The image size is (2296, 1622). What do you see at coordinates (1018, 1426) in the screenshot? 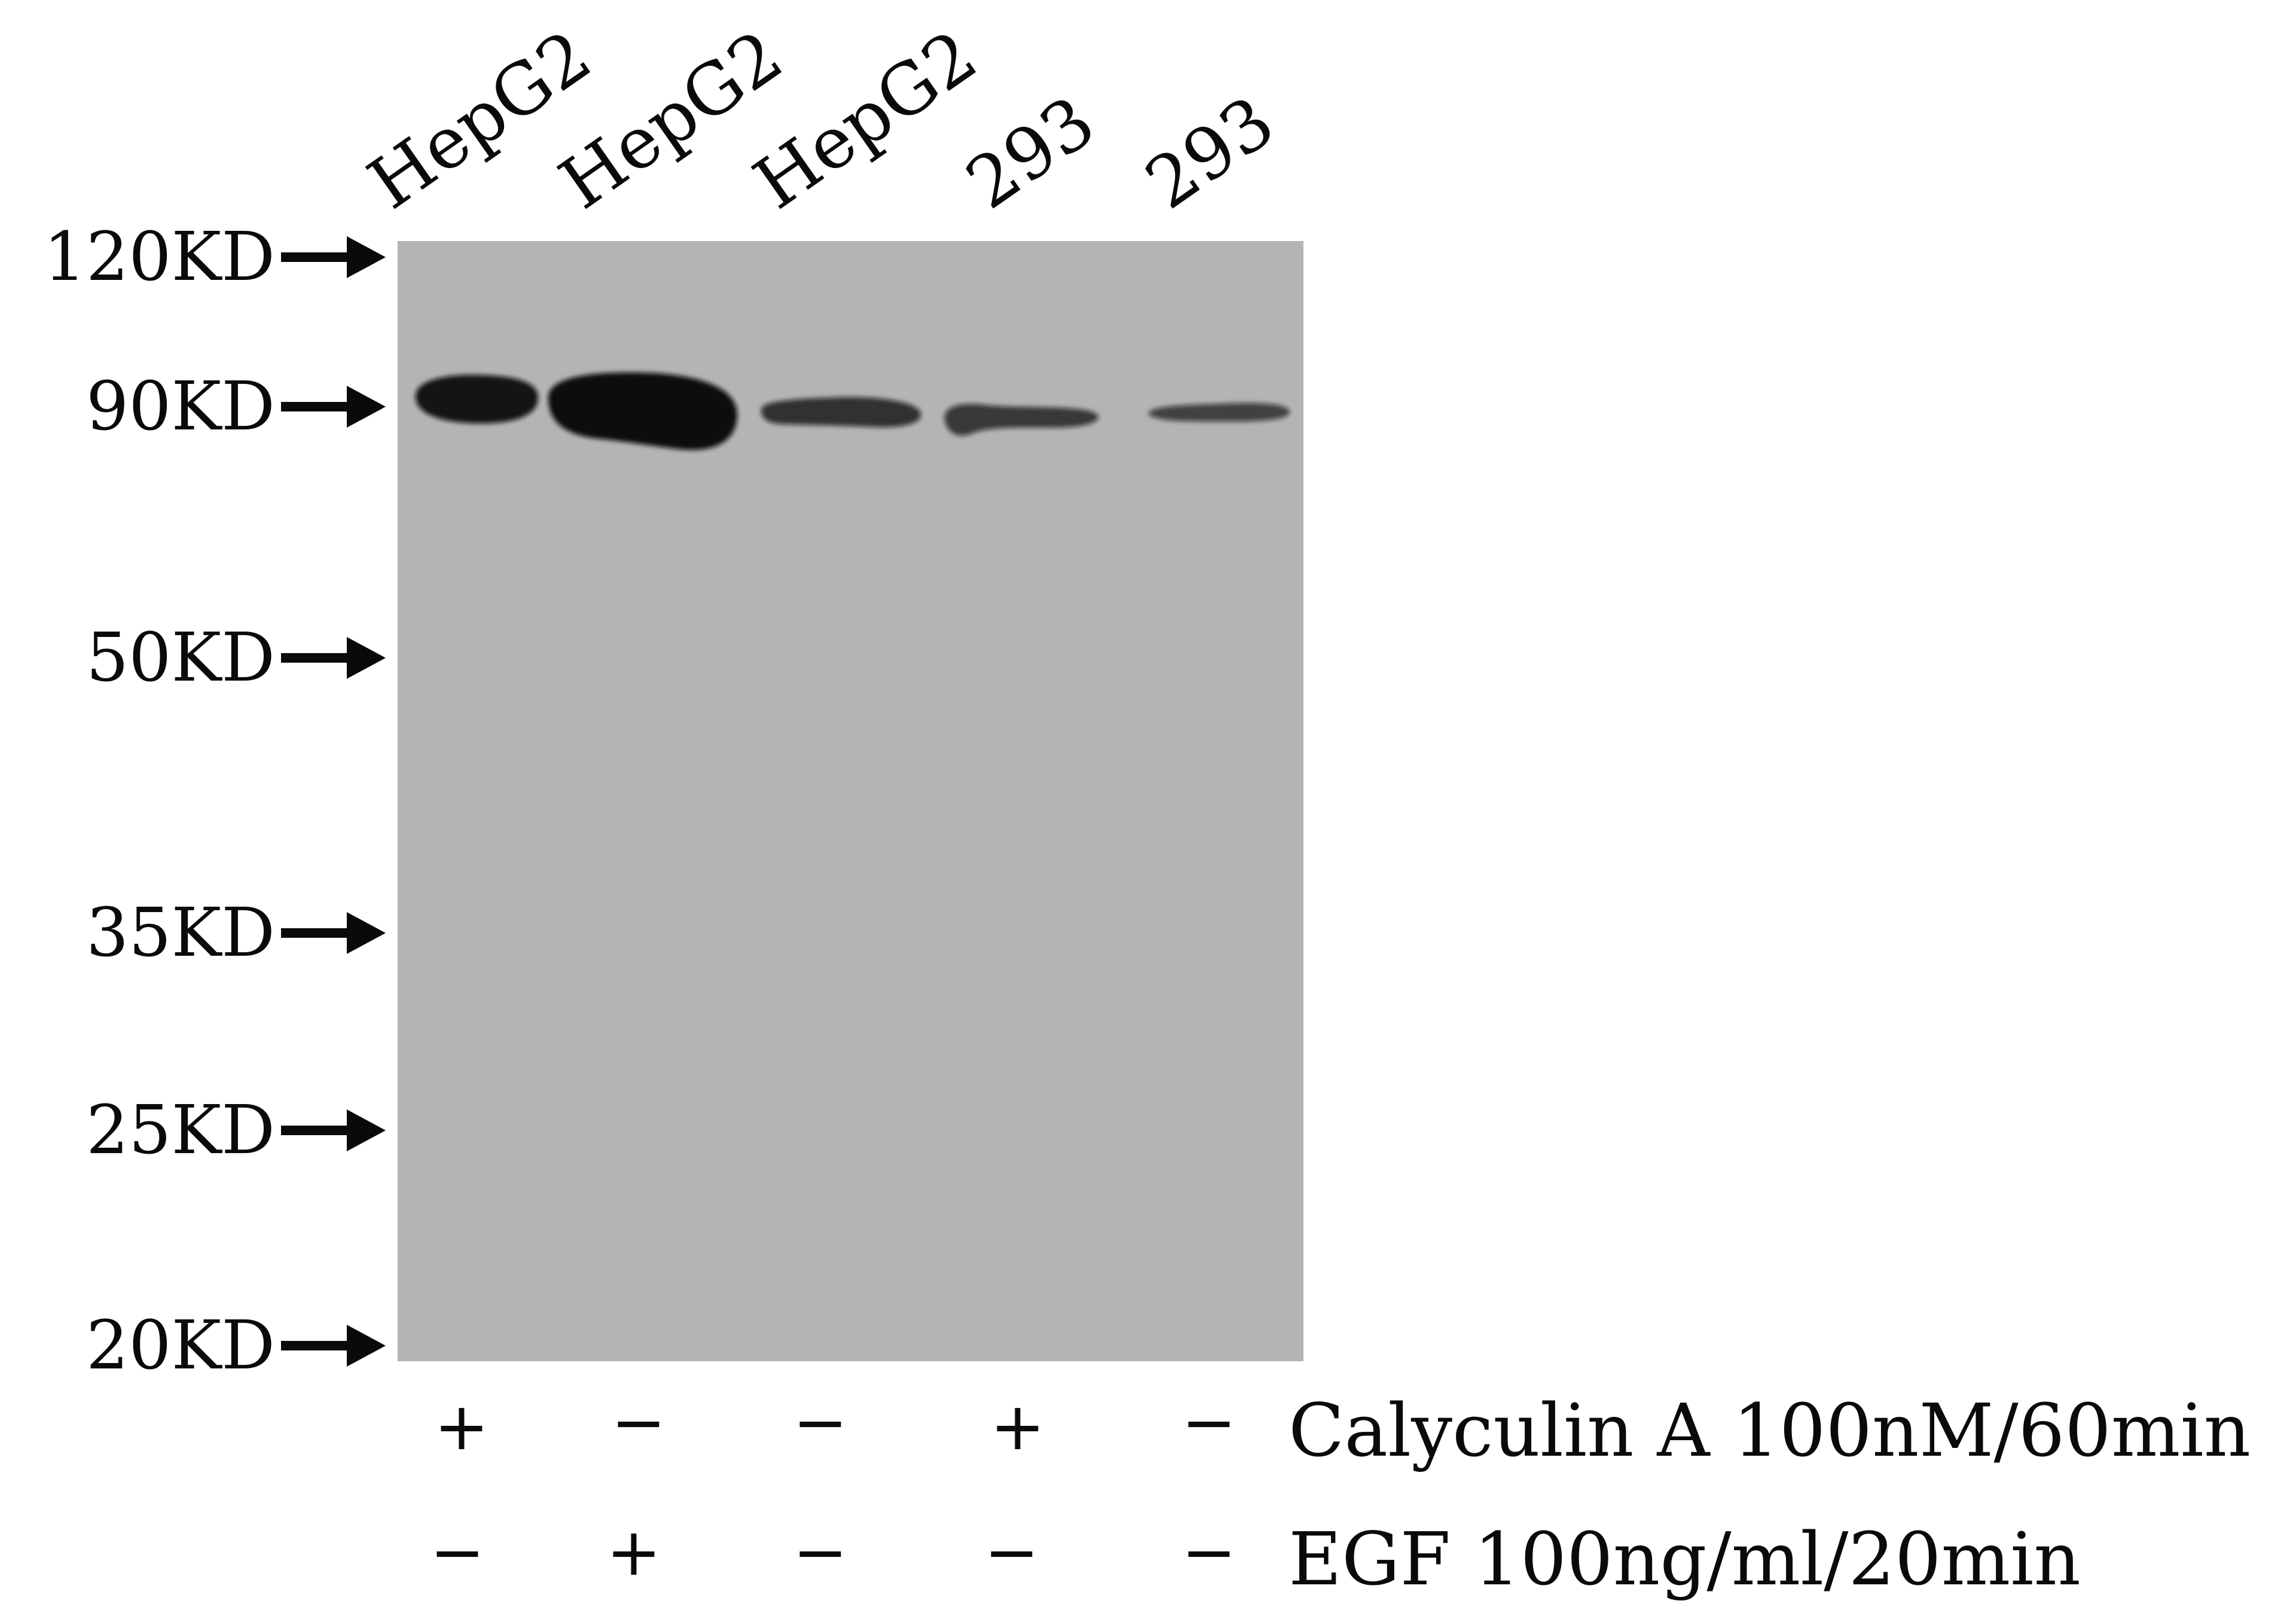
I see `calyculin-sign-lane-4: +` at bounding box center [1018, 1426].